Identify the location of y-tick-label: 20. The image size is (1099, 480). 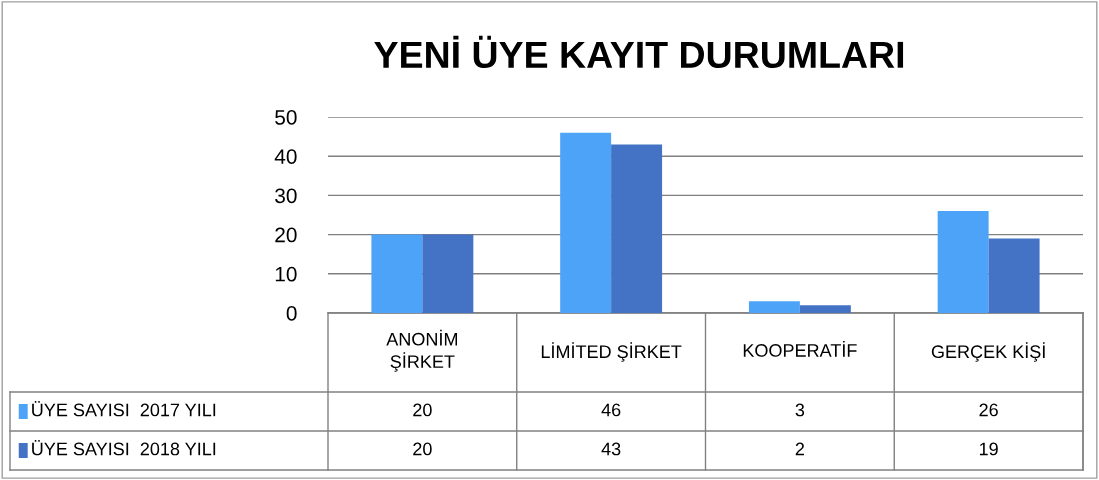
(286, 235).